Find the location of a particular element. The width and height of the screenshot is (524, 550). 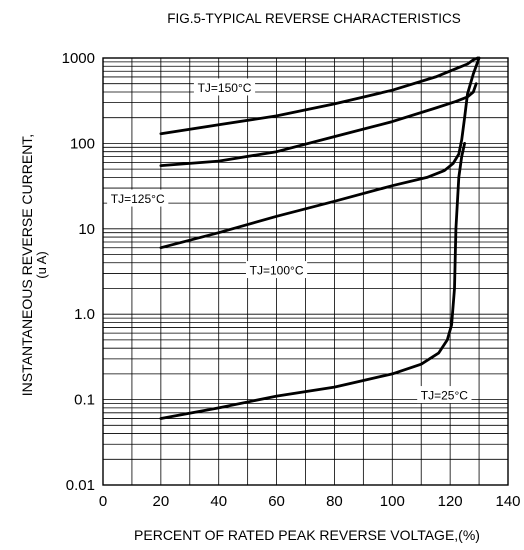

x-tick-label: 40 is located at coordinates (218, 501).